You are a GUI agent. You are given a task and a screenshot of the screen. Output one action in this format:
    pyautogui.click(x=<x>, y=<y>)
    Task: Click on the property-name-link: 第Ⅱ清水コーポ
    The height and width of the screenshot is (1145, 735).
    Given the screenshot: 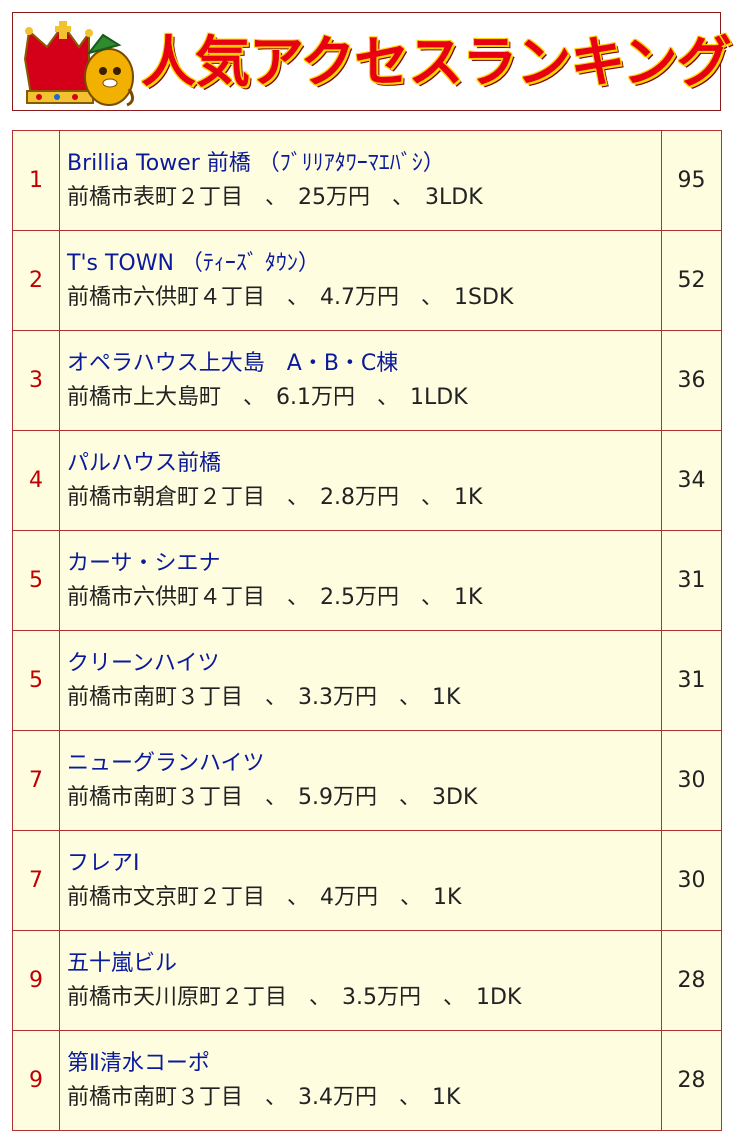 What is the action you would take?
    pyautogui.click(x=138, y=1063)
    